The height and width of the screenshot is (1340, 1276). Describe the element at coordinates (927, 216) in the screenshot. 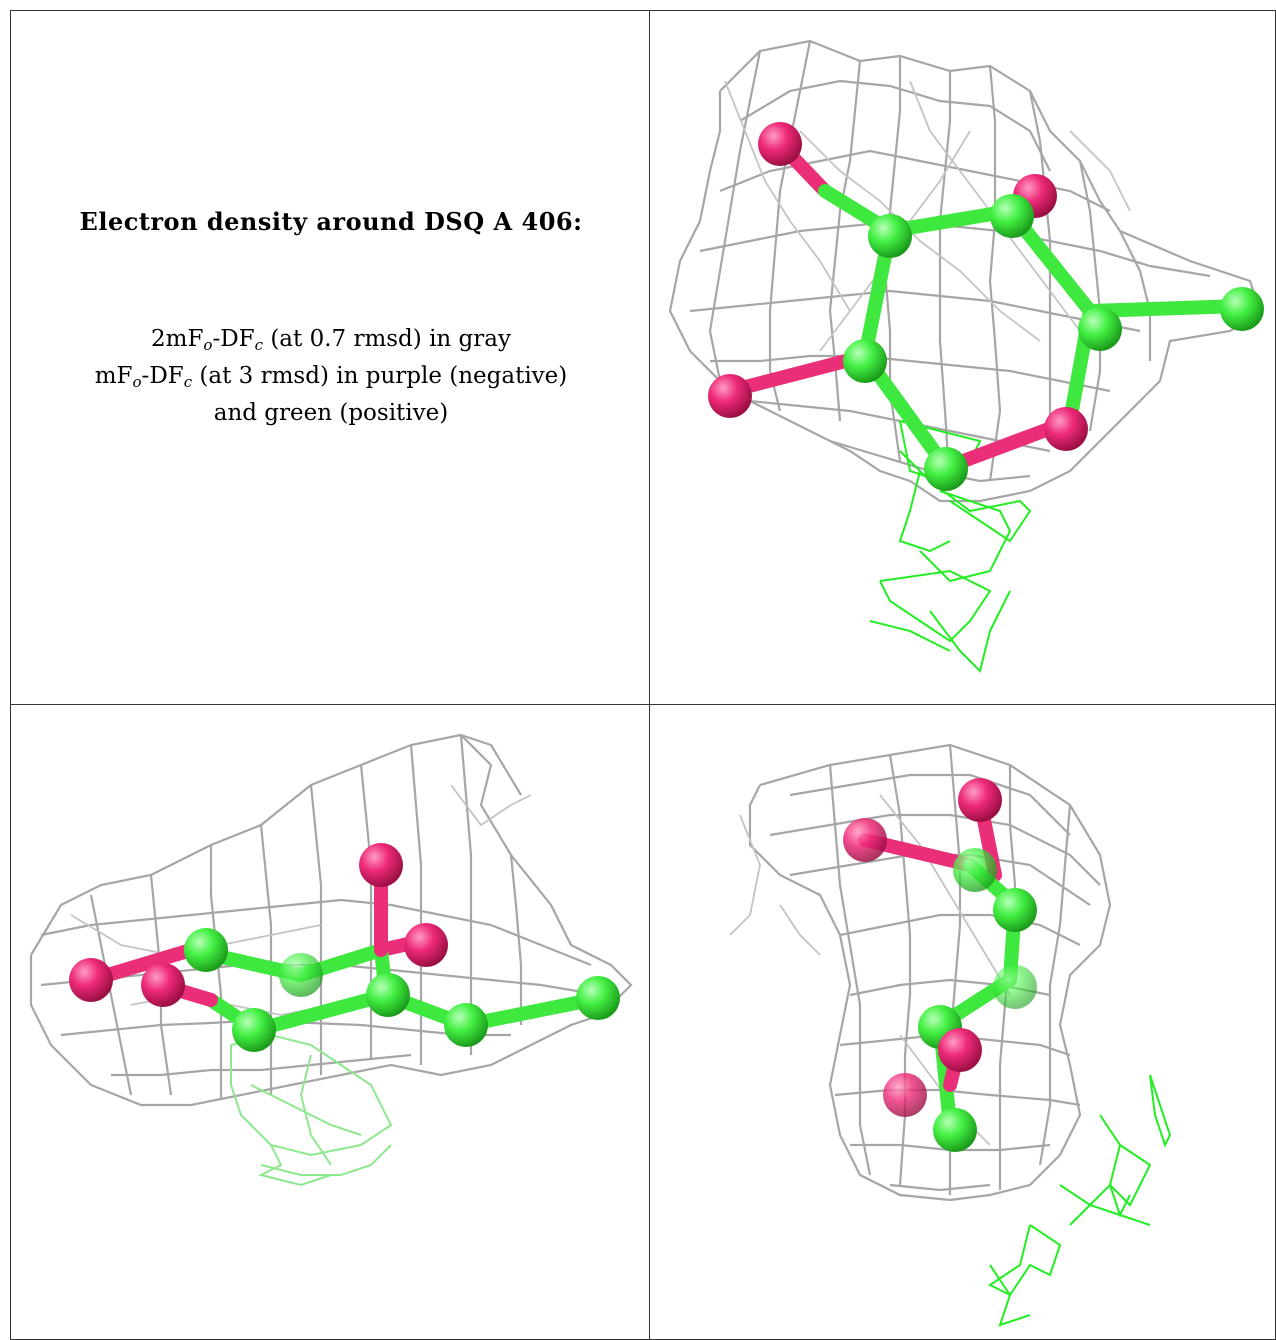

I see `gray-density-mesh-back` at that location.